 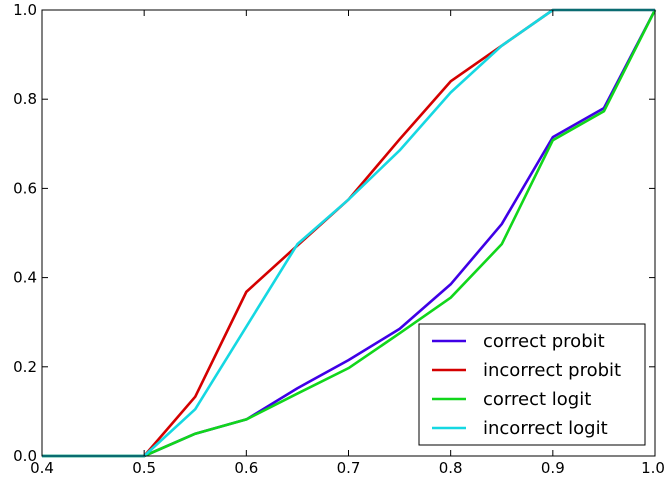 What do you see at coordinates (653, 468) in the screenshot?
I see `x-tick-label: 1.0` at bounding box center [653, 468].